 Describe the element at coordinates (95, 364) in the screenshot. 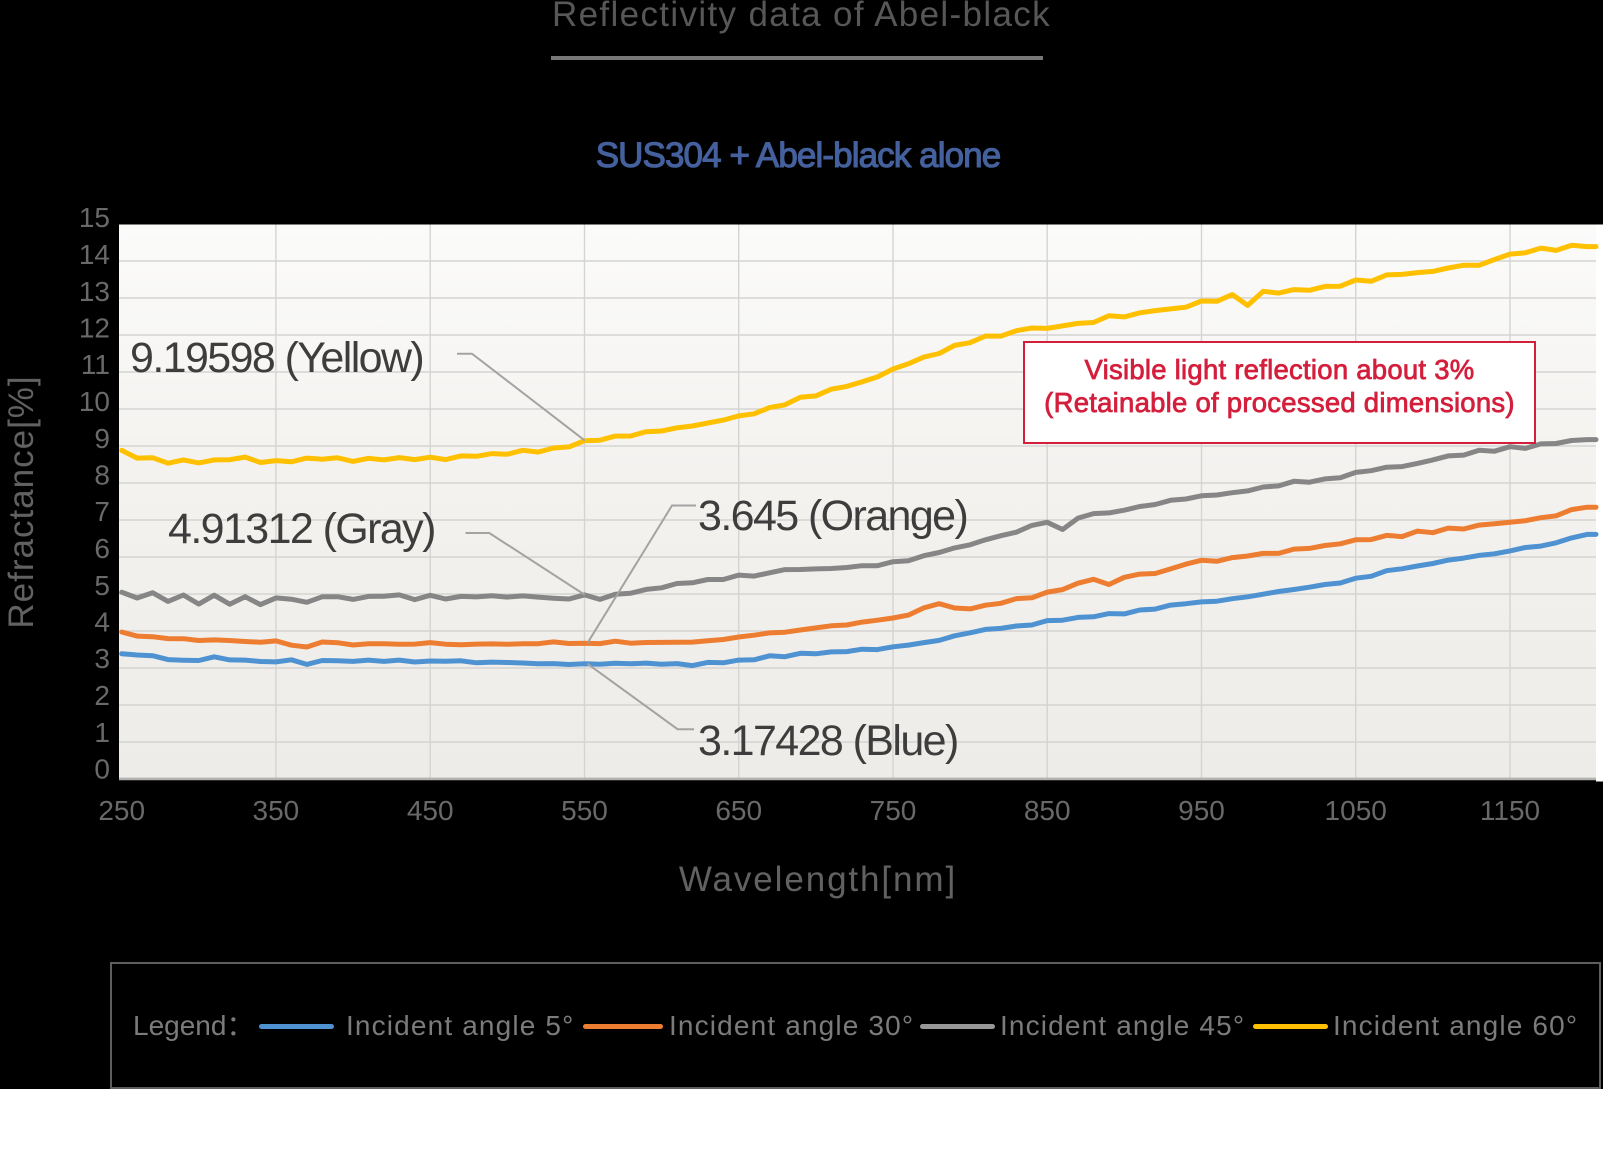

I see `svg-text: 11` at that location.